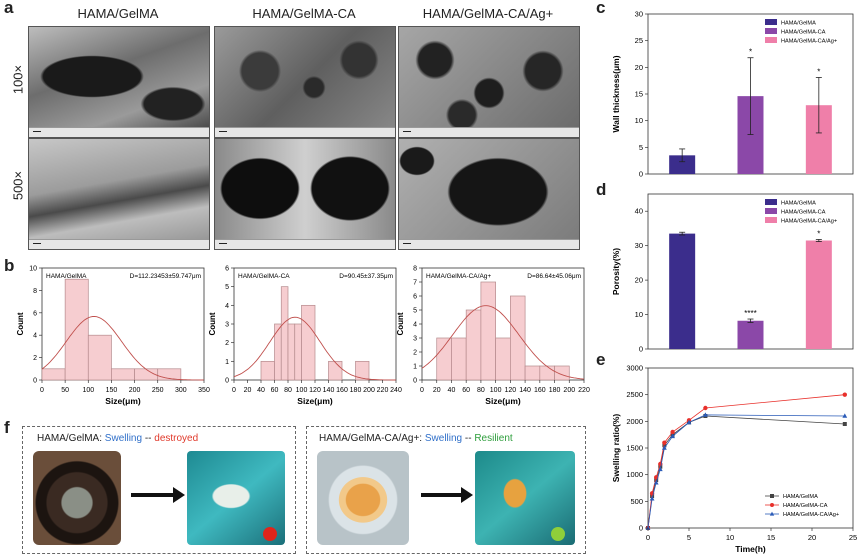 Image resolution: width=865 pixels, height=558 pixels. Describe the element at coordinates (569, 390) in the screenshot. I see `x-tick-label: 200` at that location.